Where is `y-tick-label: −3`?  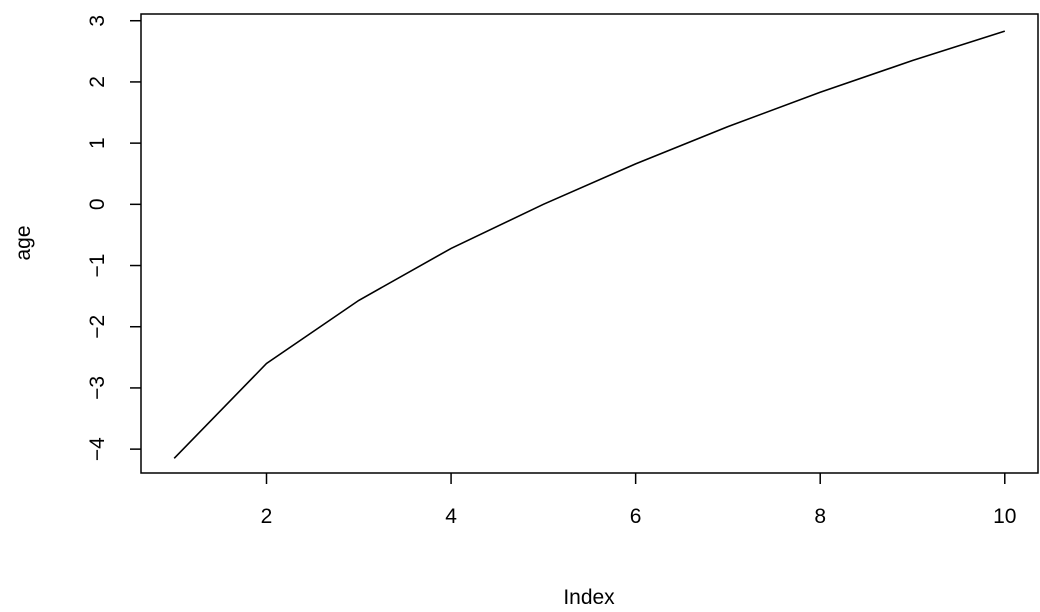
y-tick-label: −3 is located at coordinates (97, 388).